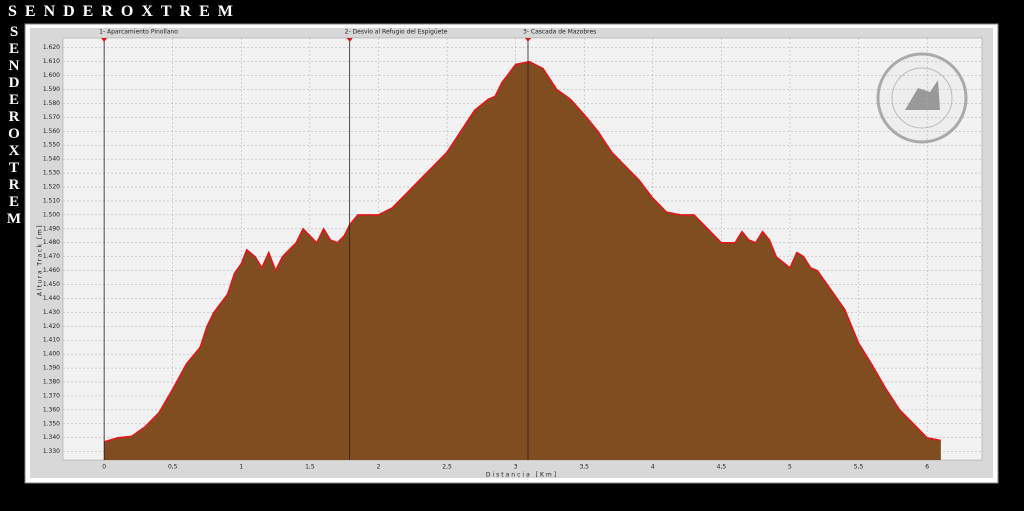  I want to click on y-tick-label: 1.480, so click(51, 242).